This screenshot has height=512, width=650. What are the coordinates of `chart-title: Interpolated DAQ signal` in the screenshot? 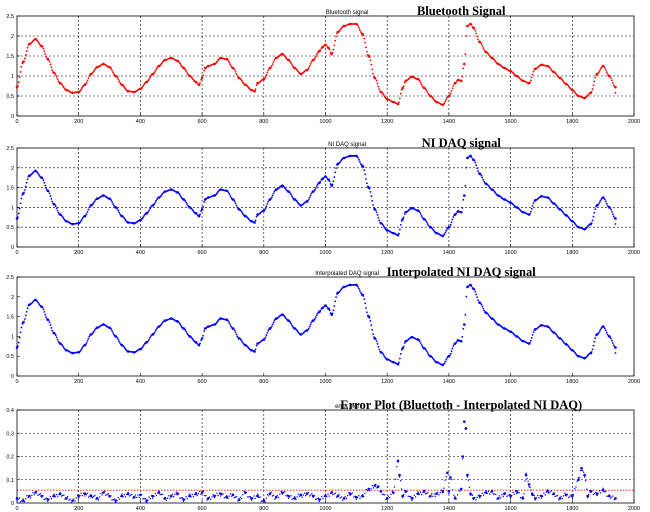 It's located at (347, 274).